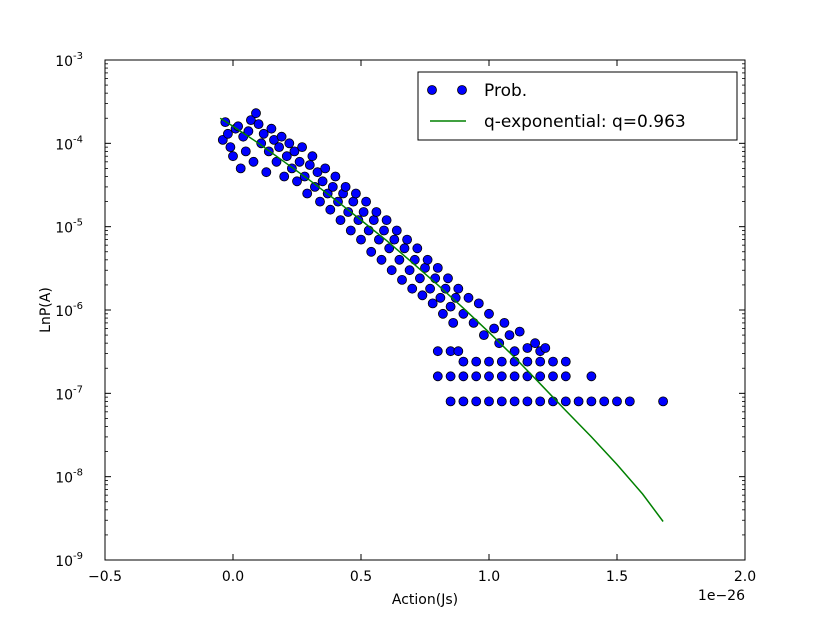 The height and width of the screenshot is (623, 830). What do you see at coordinates (745, 577) in the screenshot?
I see `x-tick-label-5: 2.0` at bounding box center [745, 577].